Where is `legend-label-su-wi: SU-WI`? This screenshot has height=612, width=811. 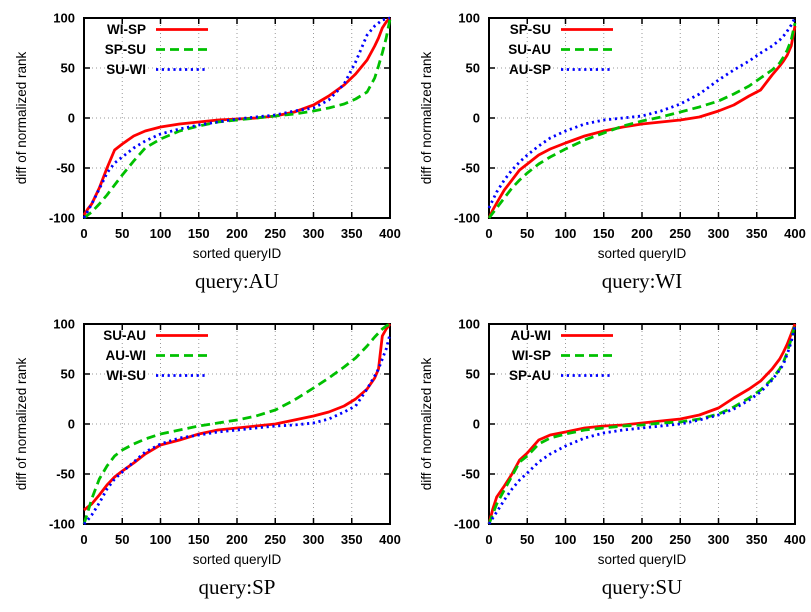
legend-label-su-wi: SU-WI is located at coordinates (126, 69).